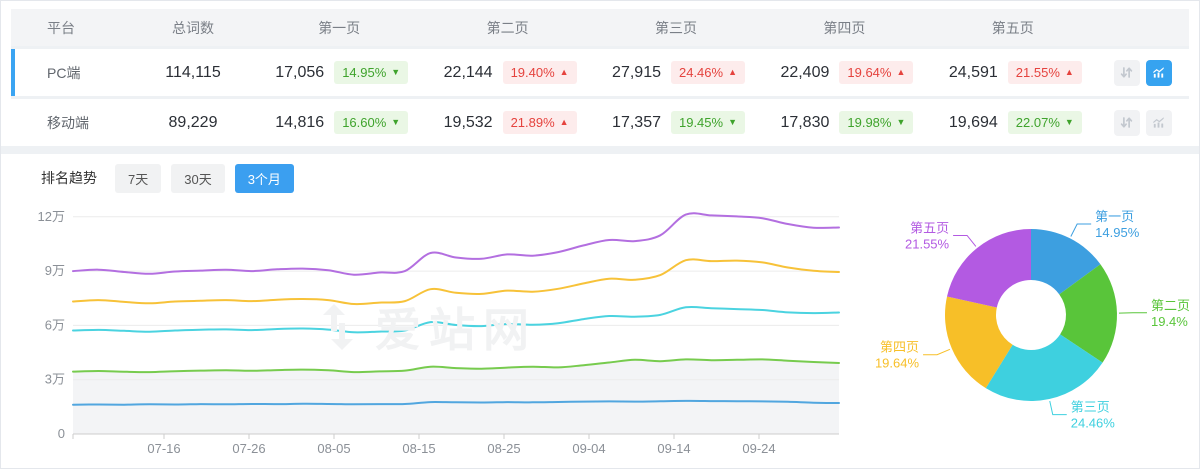 Image resolution: width=1200 pixels, height=469 pixels. Describe the element at coordinates (61, 27) in the screenshot. I see `col-header-platform: 平台` at that location.